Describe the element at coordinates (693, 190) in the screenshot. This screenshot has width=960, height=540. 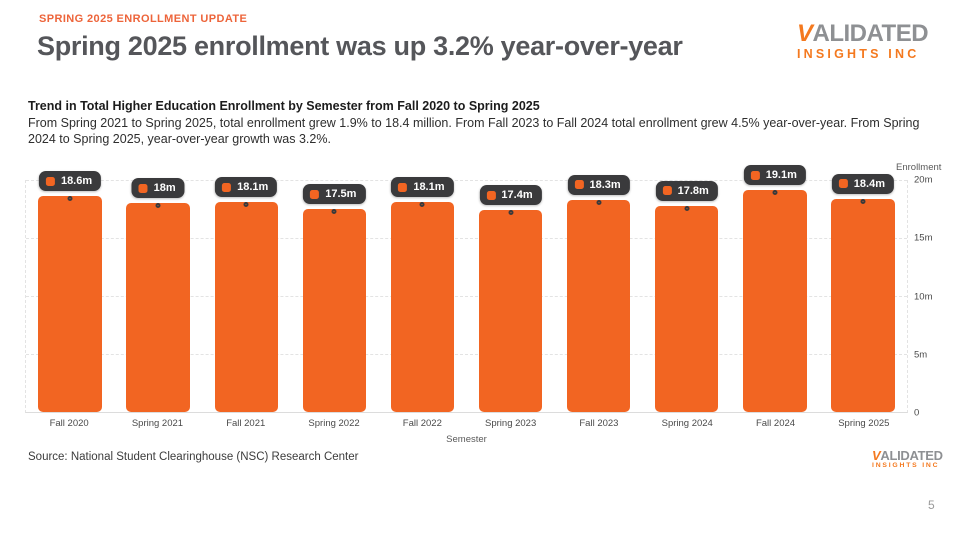
I see `badge-value-label: 17.8m` at that location.